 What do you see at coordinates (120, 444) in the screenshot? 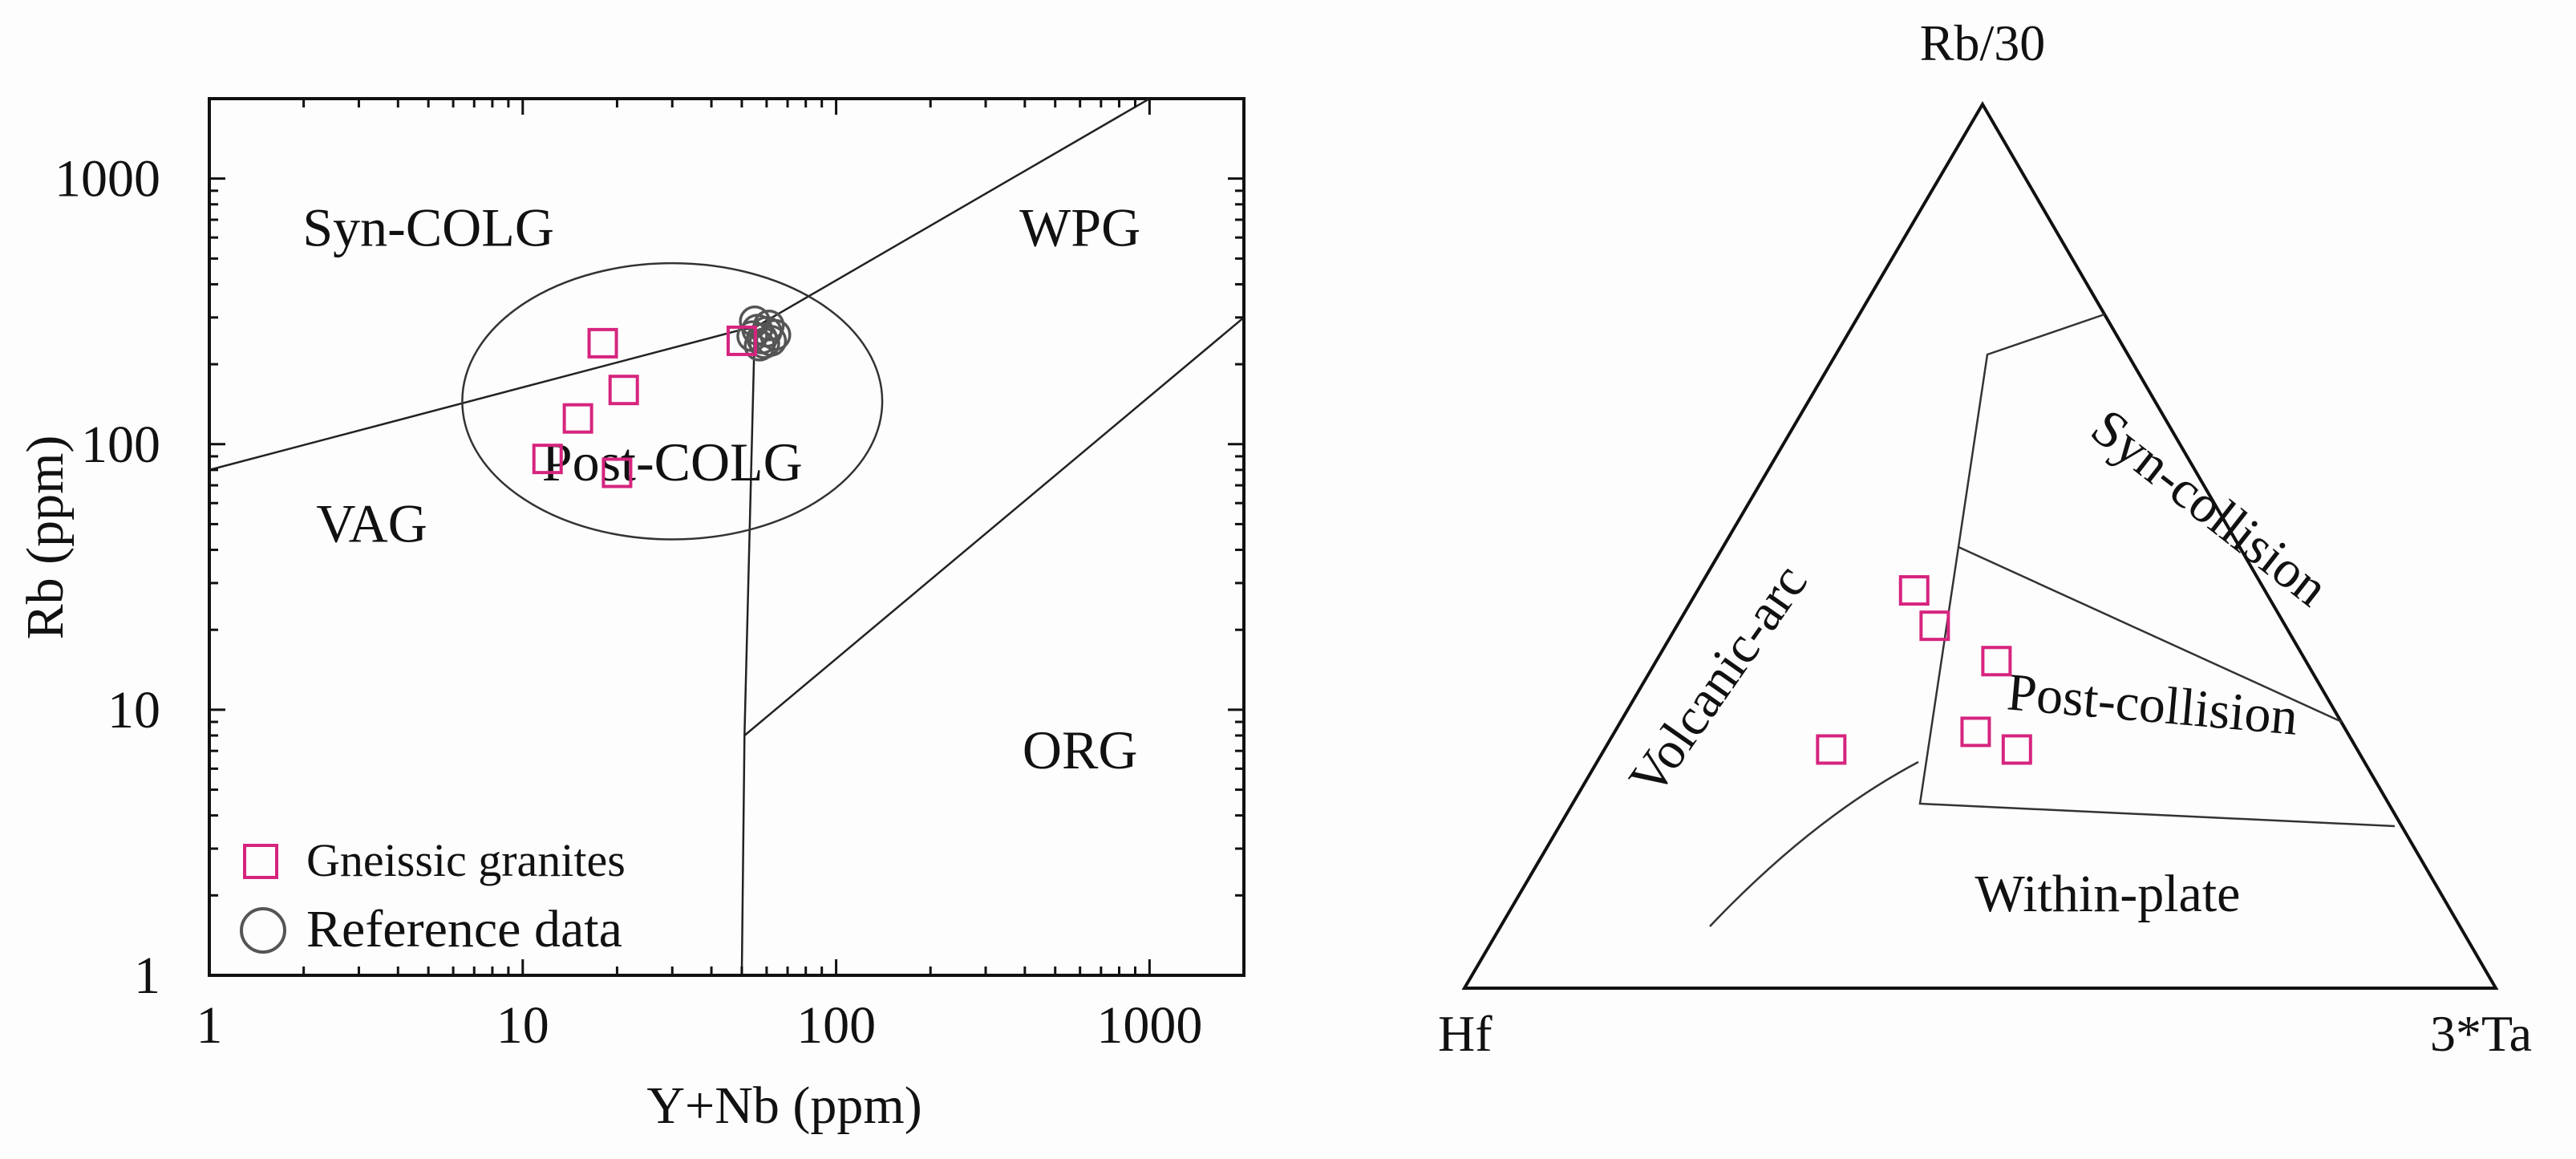
I see `y-tick-label: 100` at bounding box center [120, 444].